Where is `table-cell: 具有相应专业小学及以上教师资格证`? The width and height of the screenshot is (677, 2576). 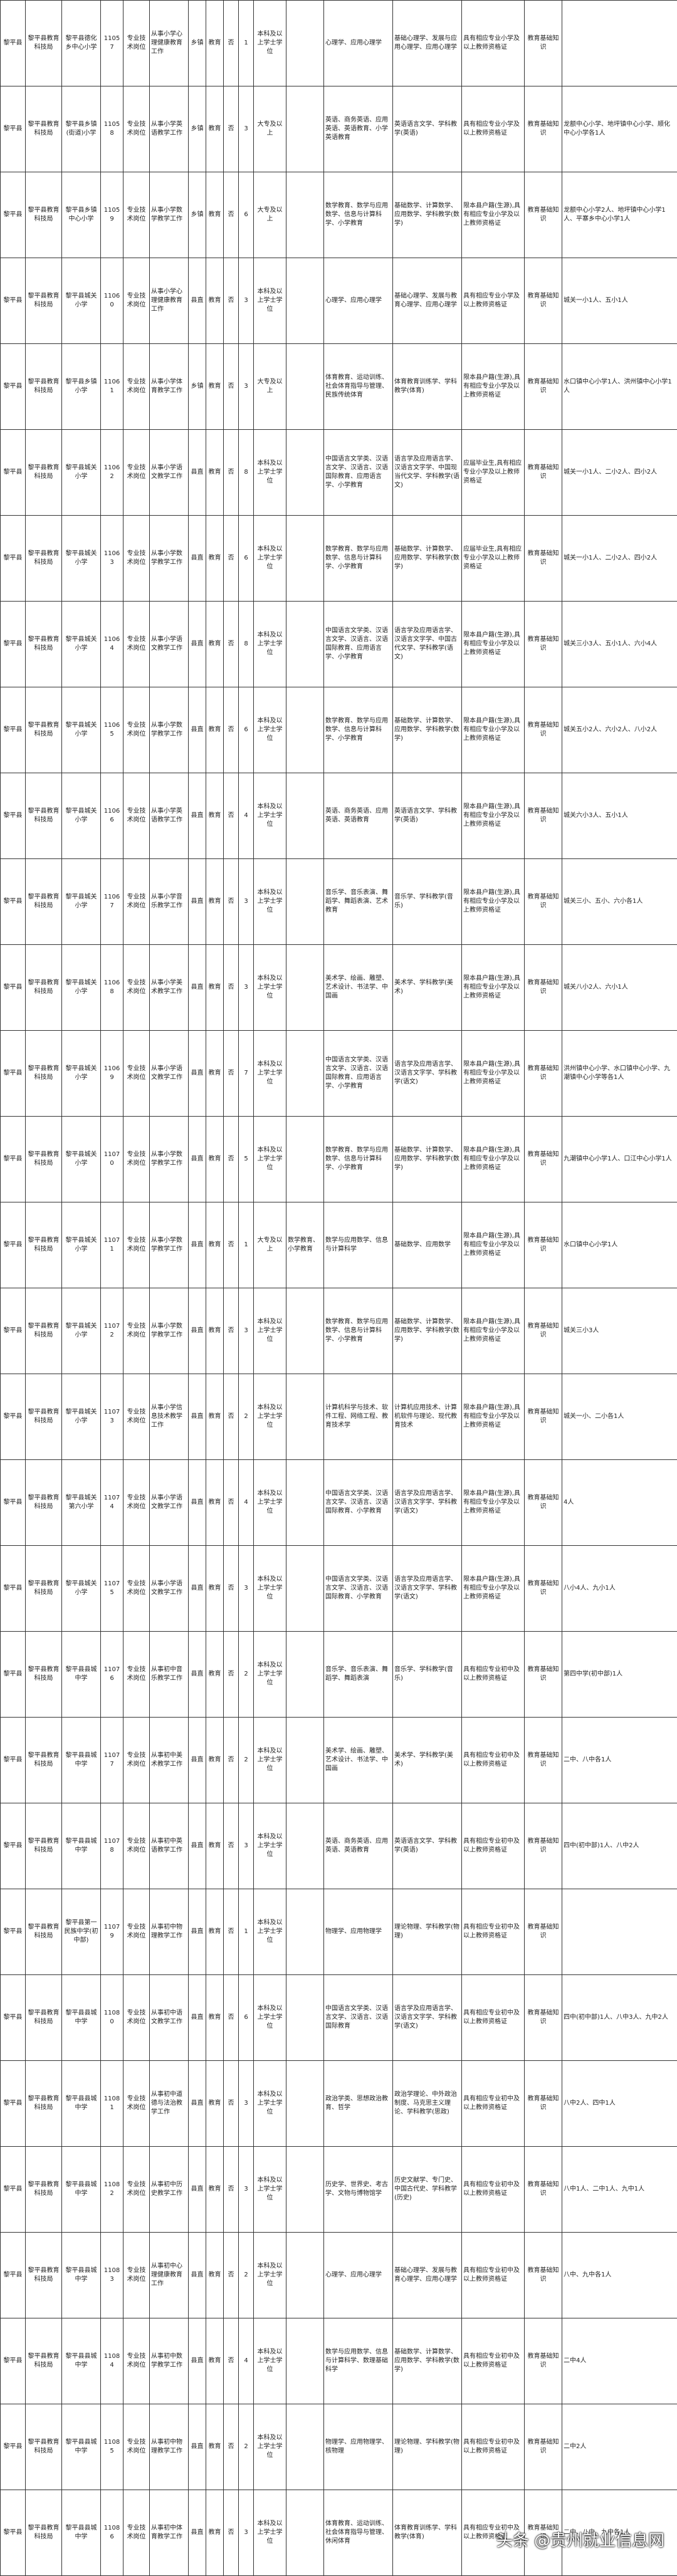
table-cell: 具有相应专业小学及以上教师资格证 is located at coordinates (493, 43).